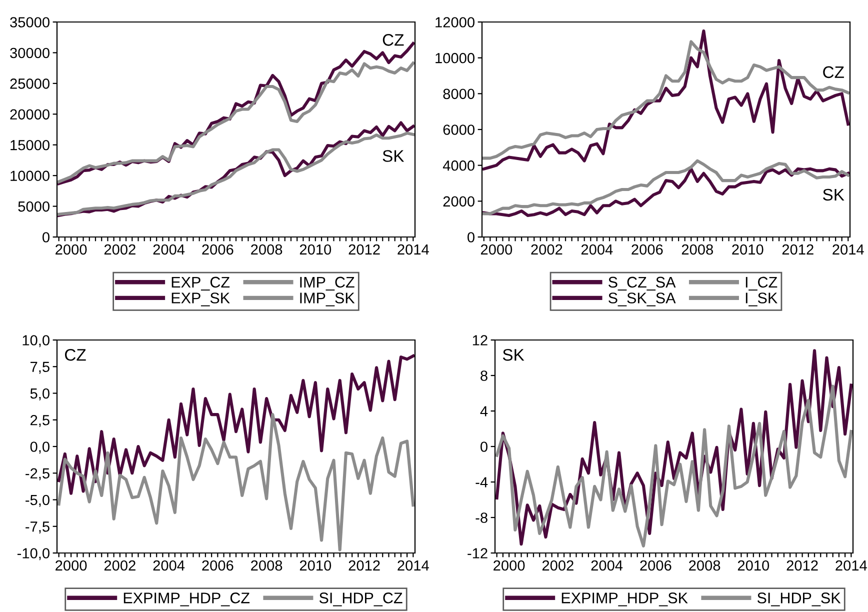  What do you see at coordinates (36, 341) in the screenshot?
I see `y-tick-label: 10,0` at bounding box center [36, 341].